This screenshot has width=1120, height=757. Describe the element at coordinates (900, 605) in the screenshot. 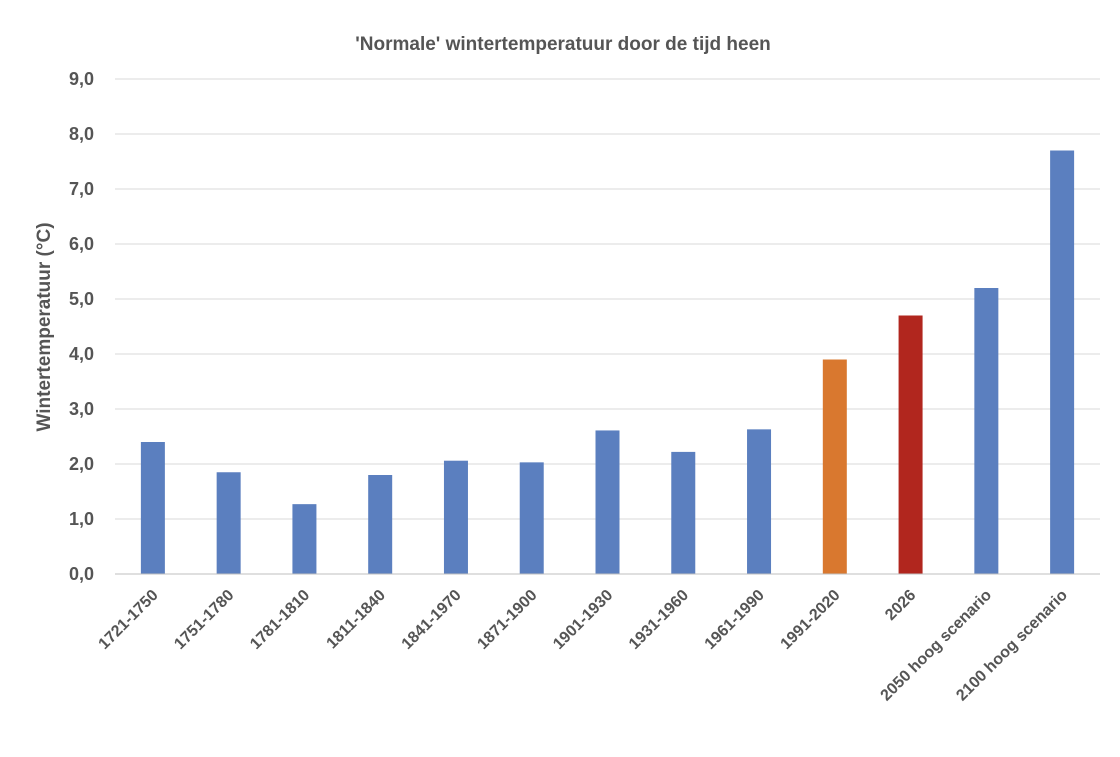

I see `x-tick-label: 2026` at that location.